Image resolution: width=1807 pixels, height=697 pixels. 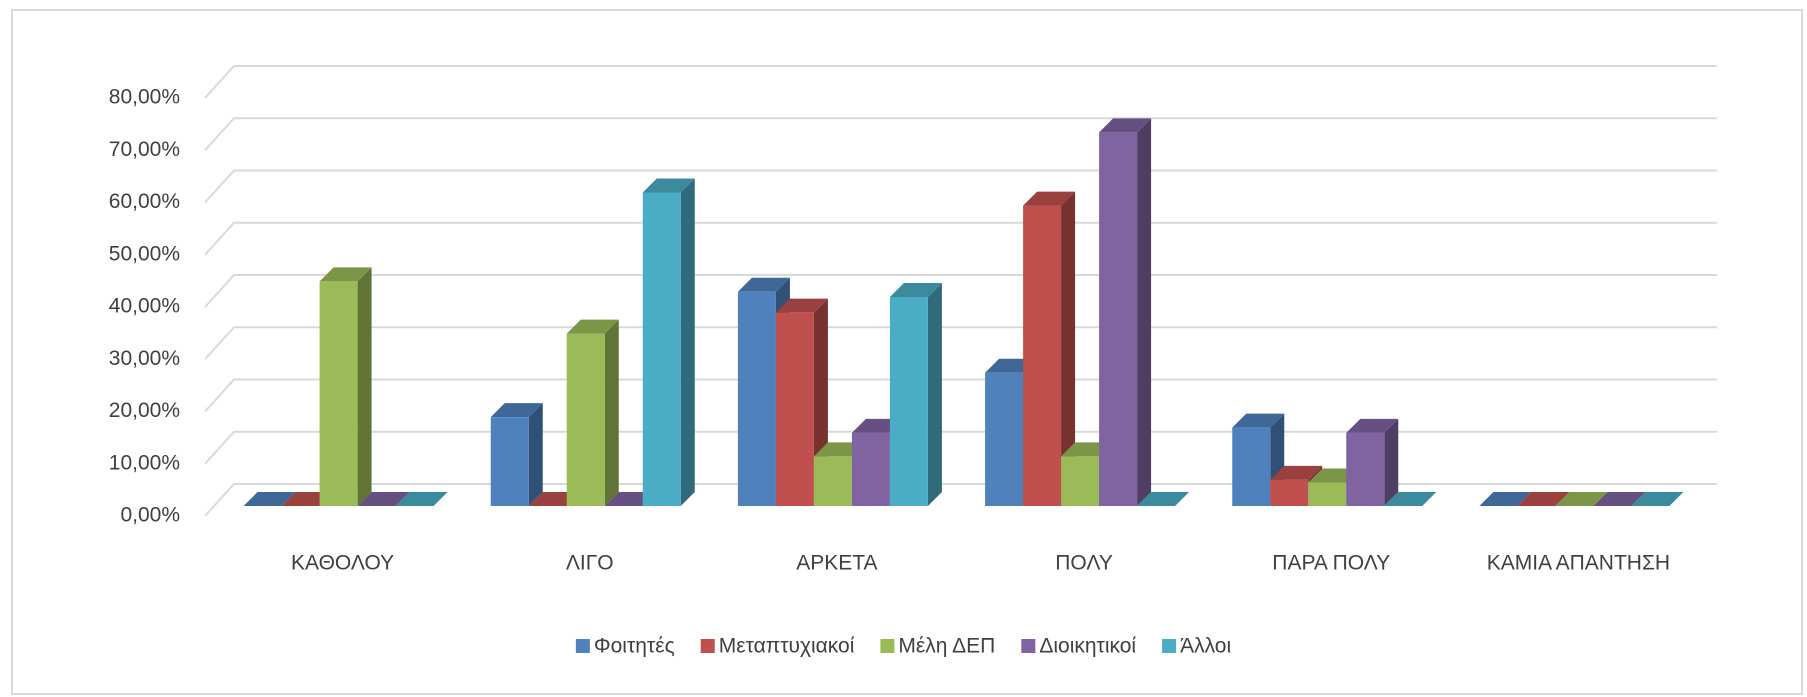 What do you see at coordinates (946, 646) in the screenshot?
I see `legend-label: Μέλη ΔΕΠ` at bounding box center [946, 646].